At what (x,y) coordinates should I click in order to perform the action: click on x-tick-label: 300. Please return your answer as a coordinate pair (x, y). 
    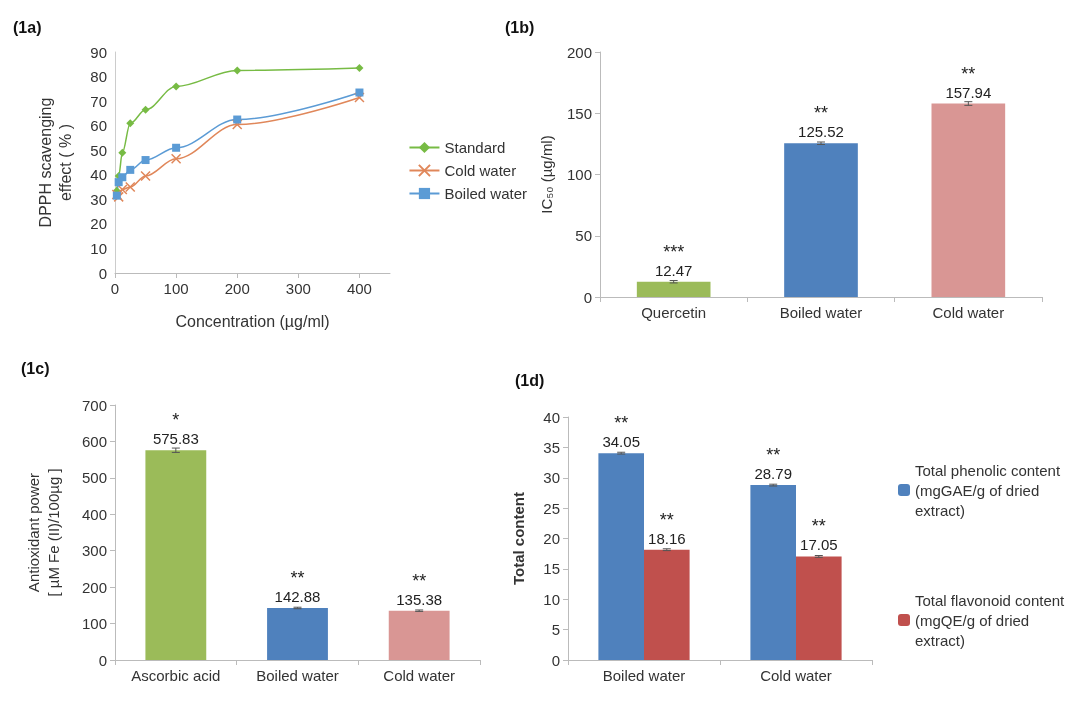
    Looking at the image, I should click on (298, 288).